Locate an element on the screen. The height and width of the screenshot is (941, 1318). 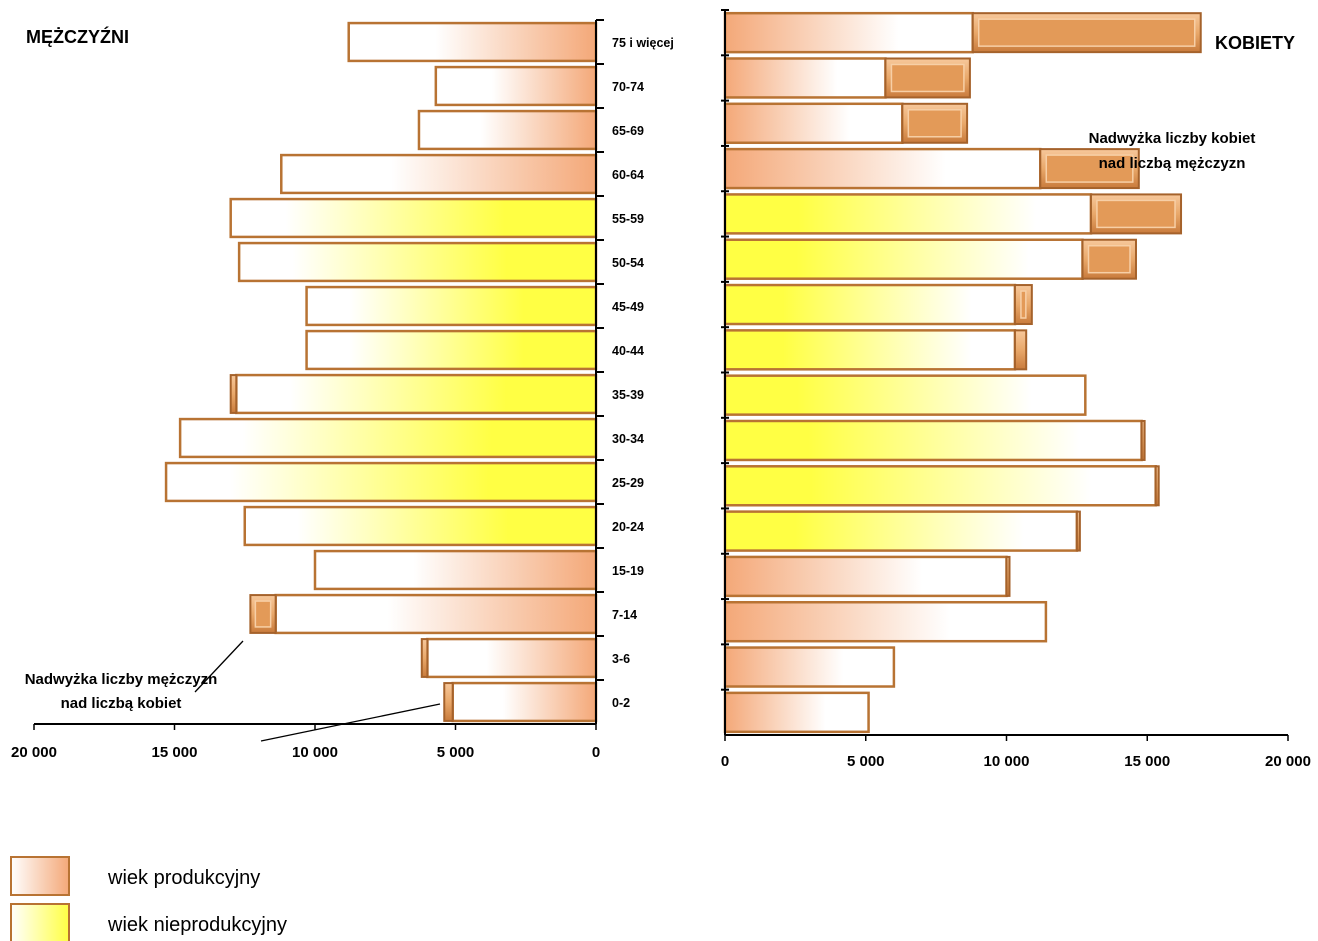
category-label-40-44: 40-44 is located at coordinates (628, 351).